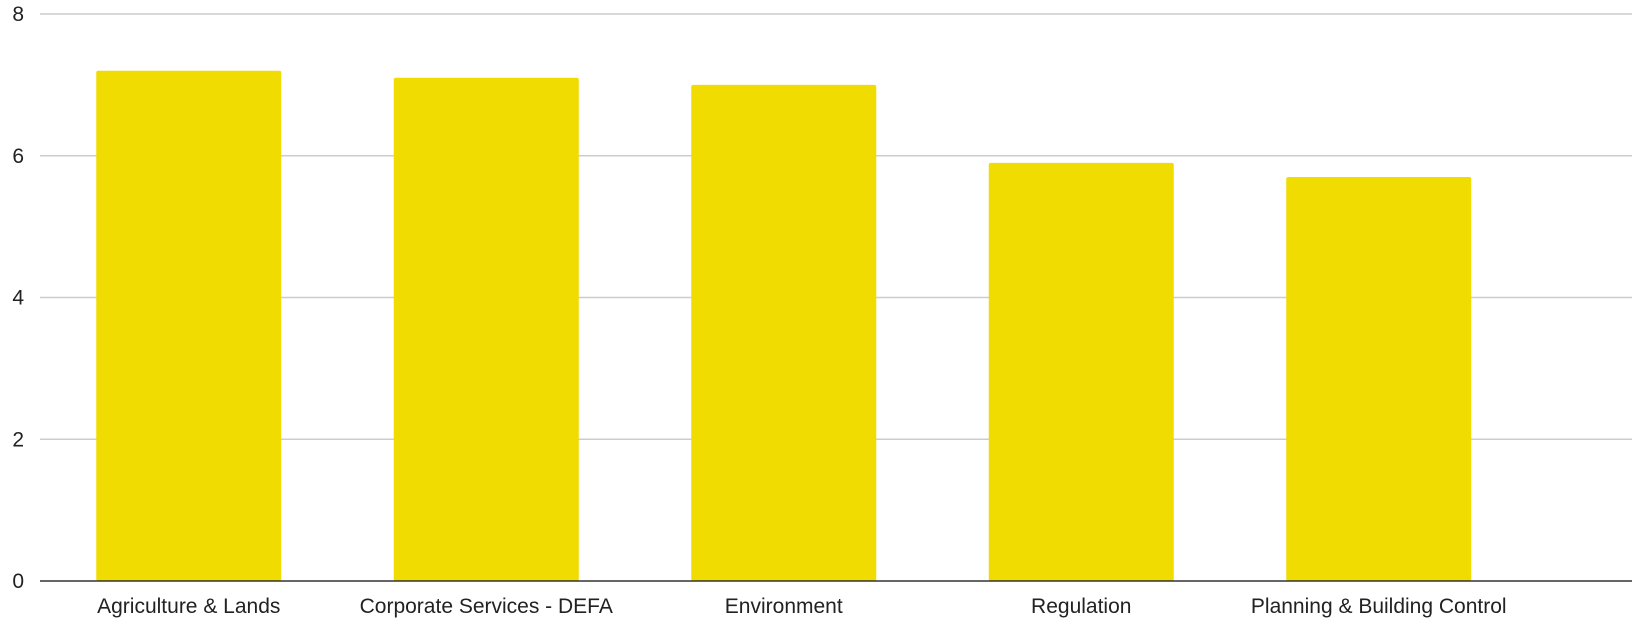 This screenshot has height=643, width=1632. I want to click on x-category-label: Environment, so click(784, 606).